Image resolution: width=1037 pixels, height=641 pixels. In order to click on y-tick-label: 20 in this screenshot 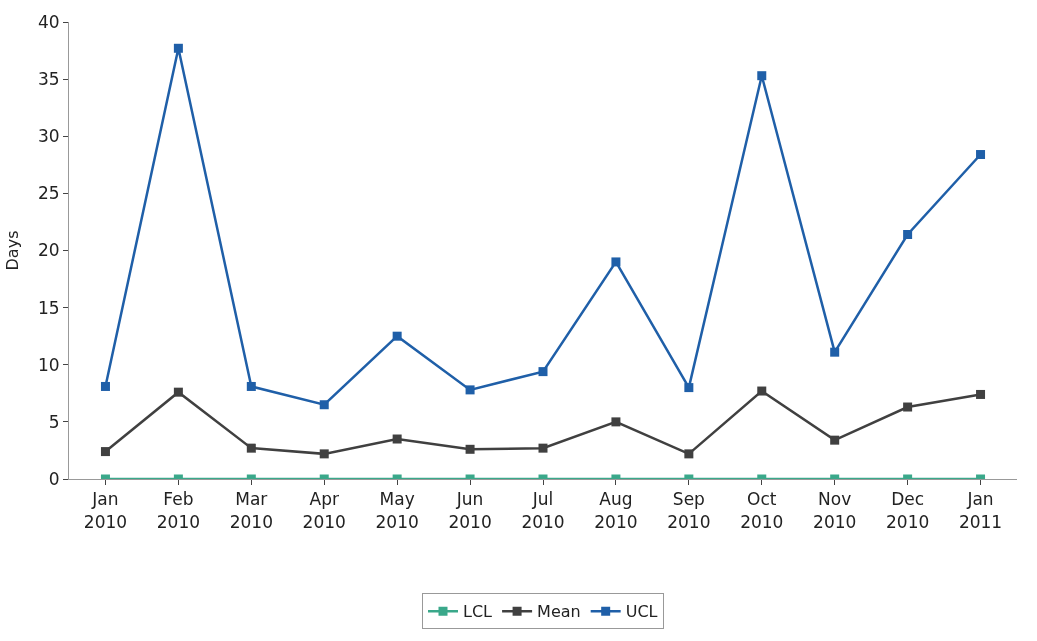, I will do `click(48, 250)`.